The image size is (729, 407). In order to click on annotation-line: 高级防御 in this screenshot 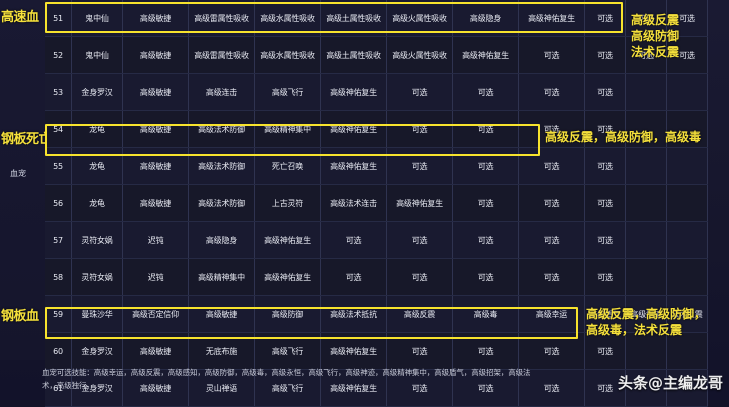, I will do `click(655, 36)`.